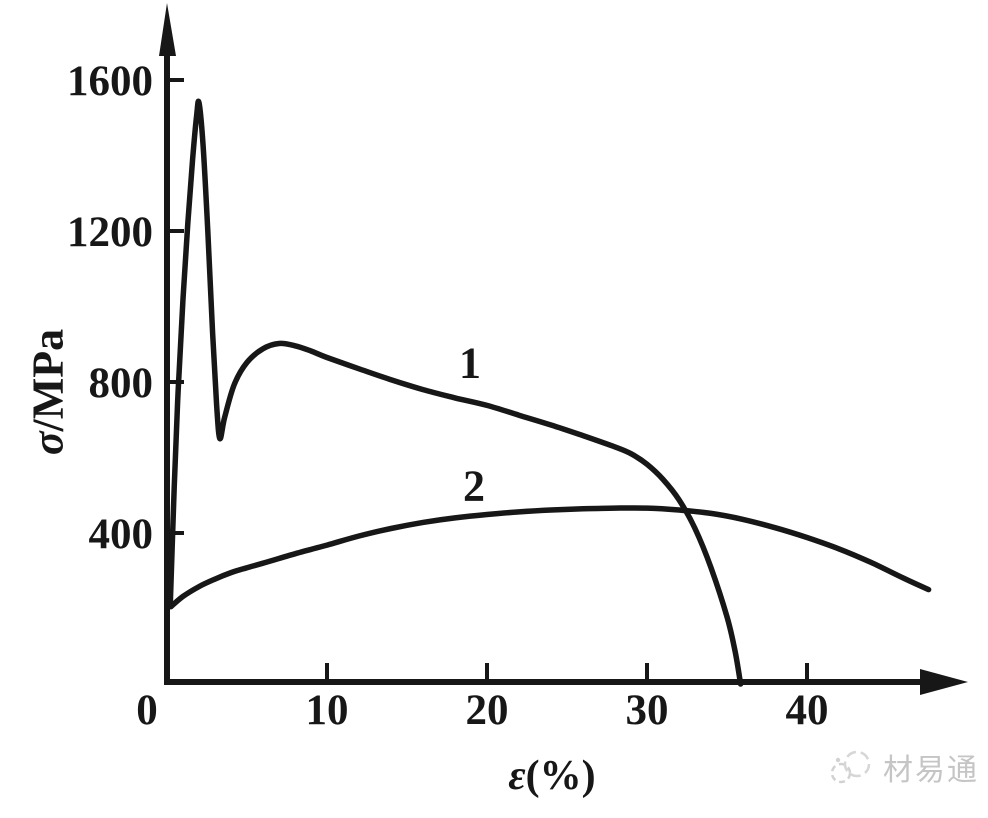  Describe the element at coordinates (121, 534) in the screenshot. I see `y-tick-label: 400` at that location.